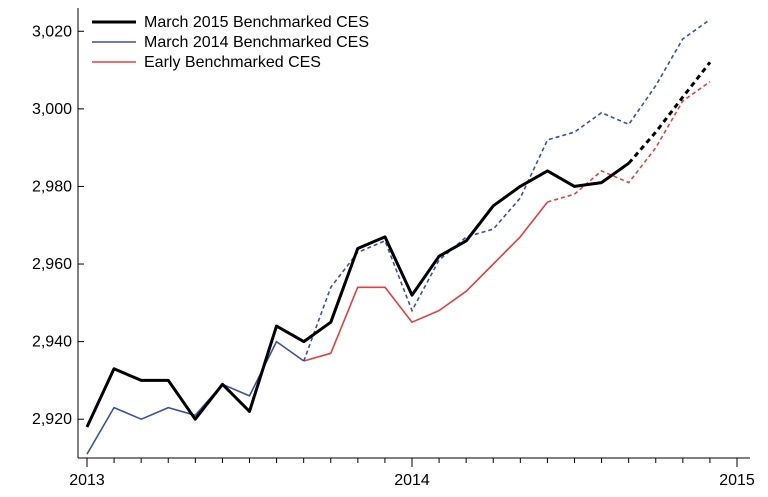 The height and width of the screenshot is (497, 768). I want to click on x-tick-label: 2015, so click(737, 480).